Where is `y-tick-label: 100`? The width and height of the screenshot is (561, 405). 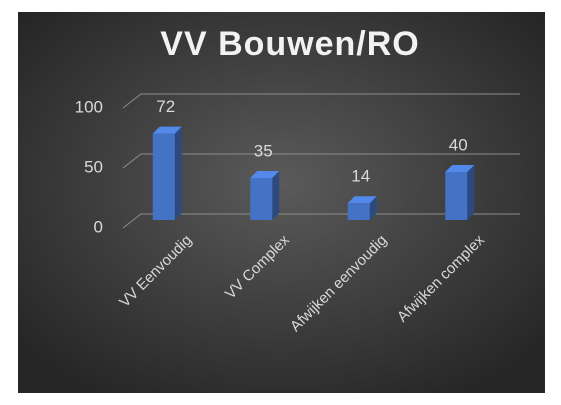
y-tick-label: 100 is located at coordinates (89, 106).